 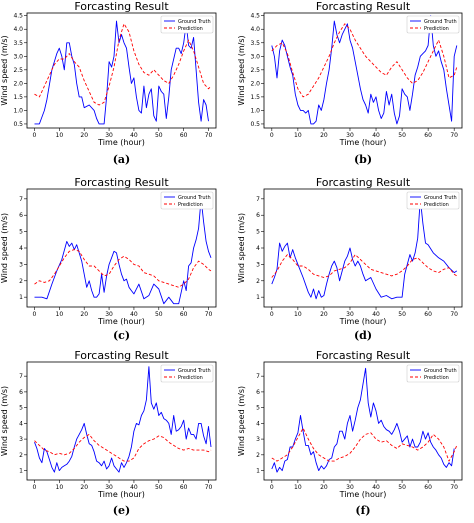 I want to click on y-tick-label: 3.0, so click(x=18, y=56).